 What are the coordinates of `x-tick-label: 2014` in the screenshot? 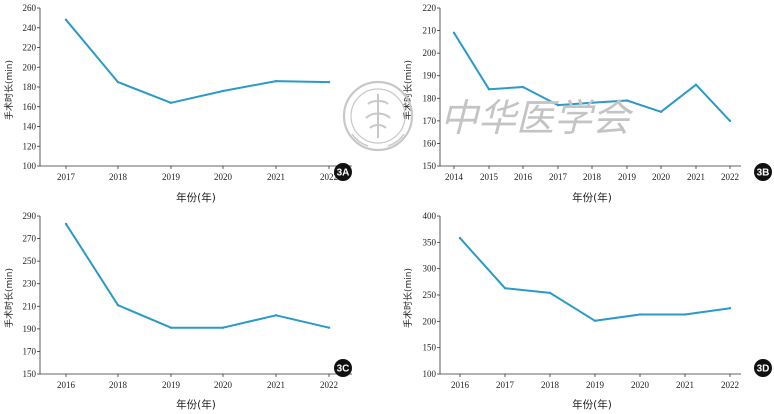 It's located at (454, 177).